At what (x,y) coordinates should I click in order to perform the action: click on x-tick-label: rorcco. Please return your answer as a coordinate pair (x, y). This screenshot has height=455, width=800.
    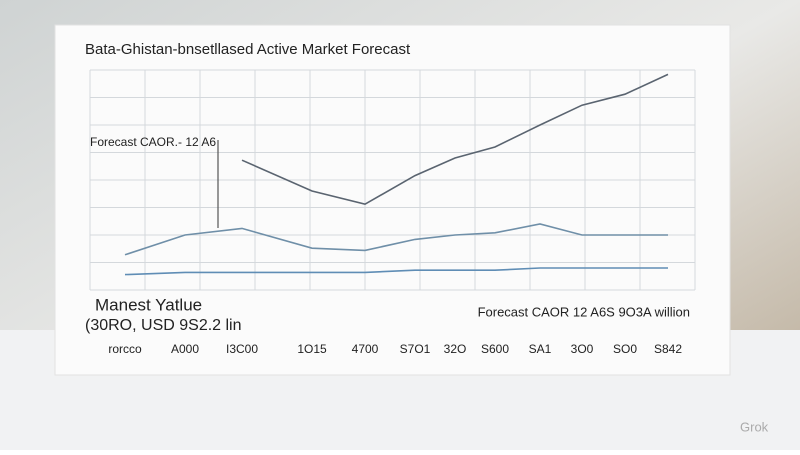
    Looking at the image, I should click on (125, 349).